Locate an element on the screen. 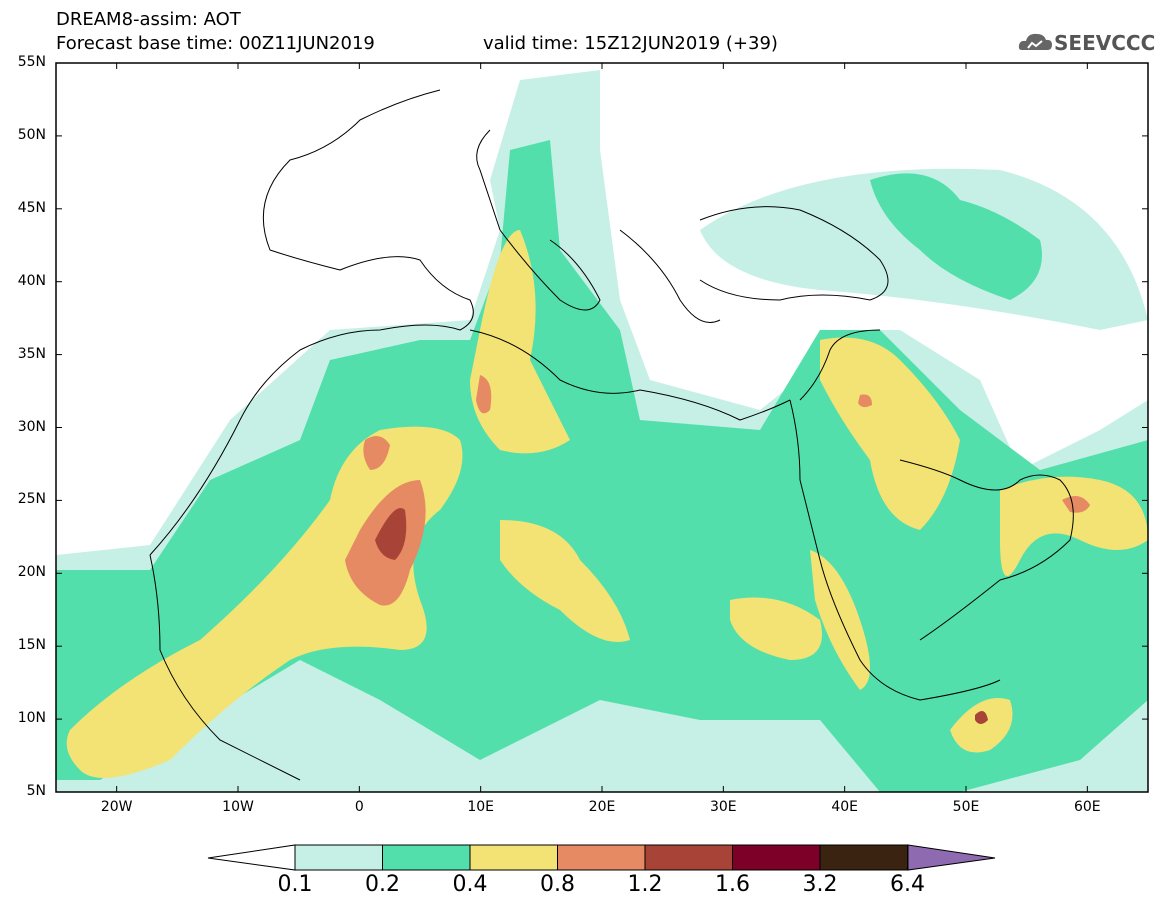 The image size is (1165, 905). colorbar-level-label: 3.2 is located at coordinates (820, 884).